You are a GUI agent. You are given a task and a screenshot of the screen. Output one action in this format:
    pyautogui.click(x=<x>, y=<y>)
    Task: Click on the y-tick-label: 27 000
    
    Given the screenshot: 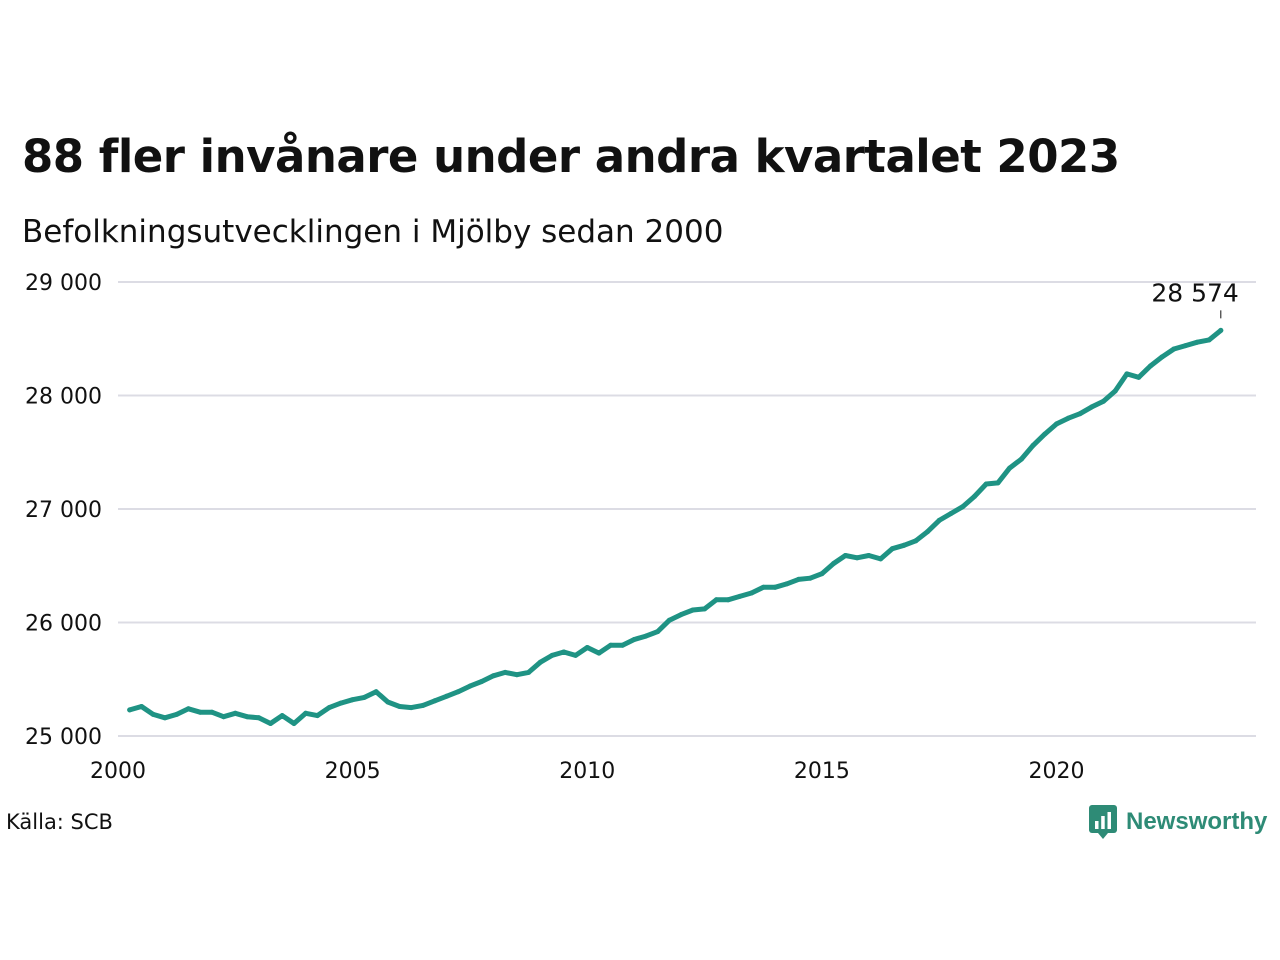 What is the action you would take?
    pyautogui.click(x=63, y=510)
    